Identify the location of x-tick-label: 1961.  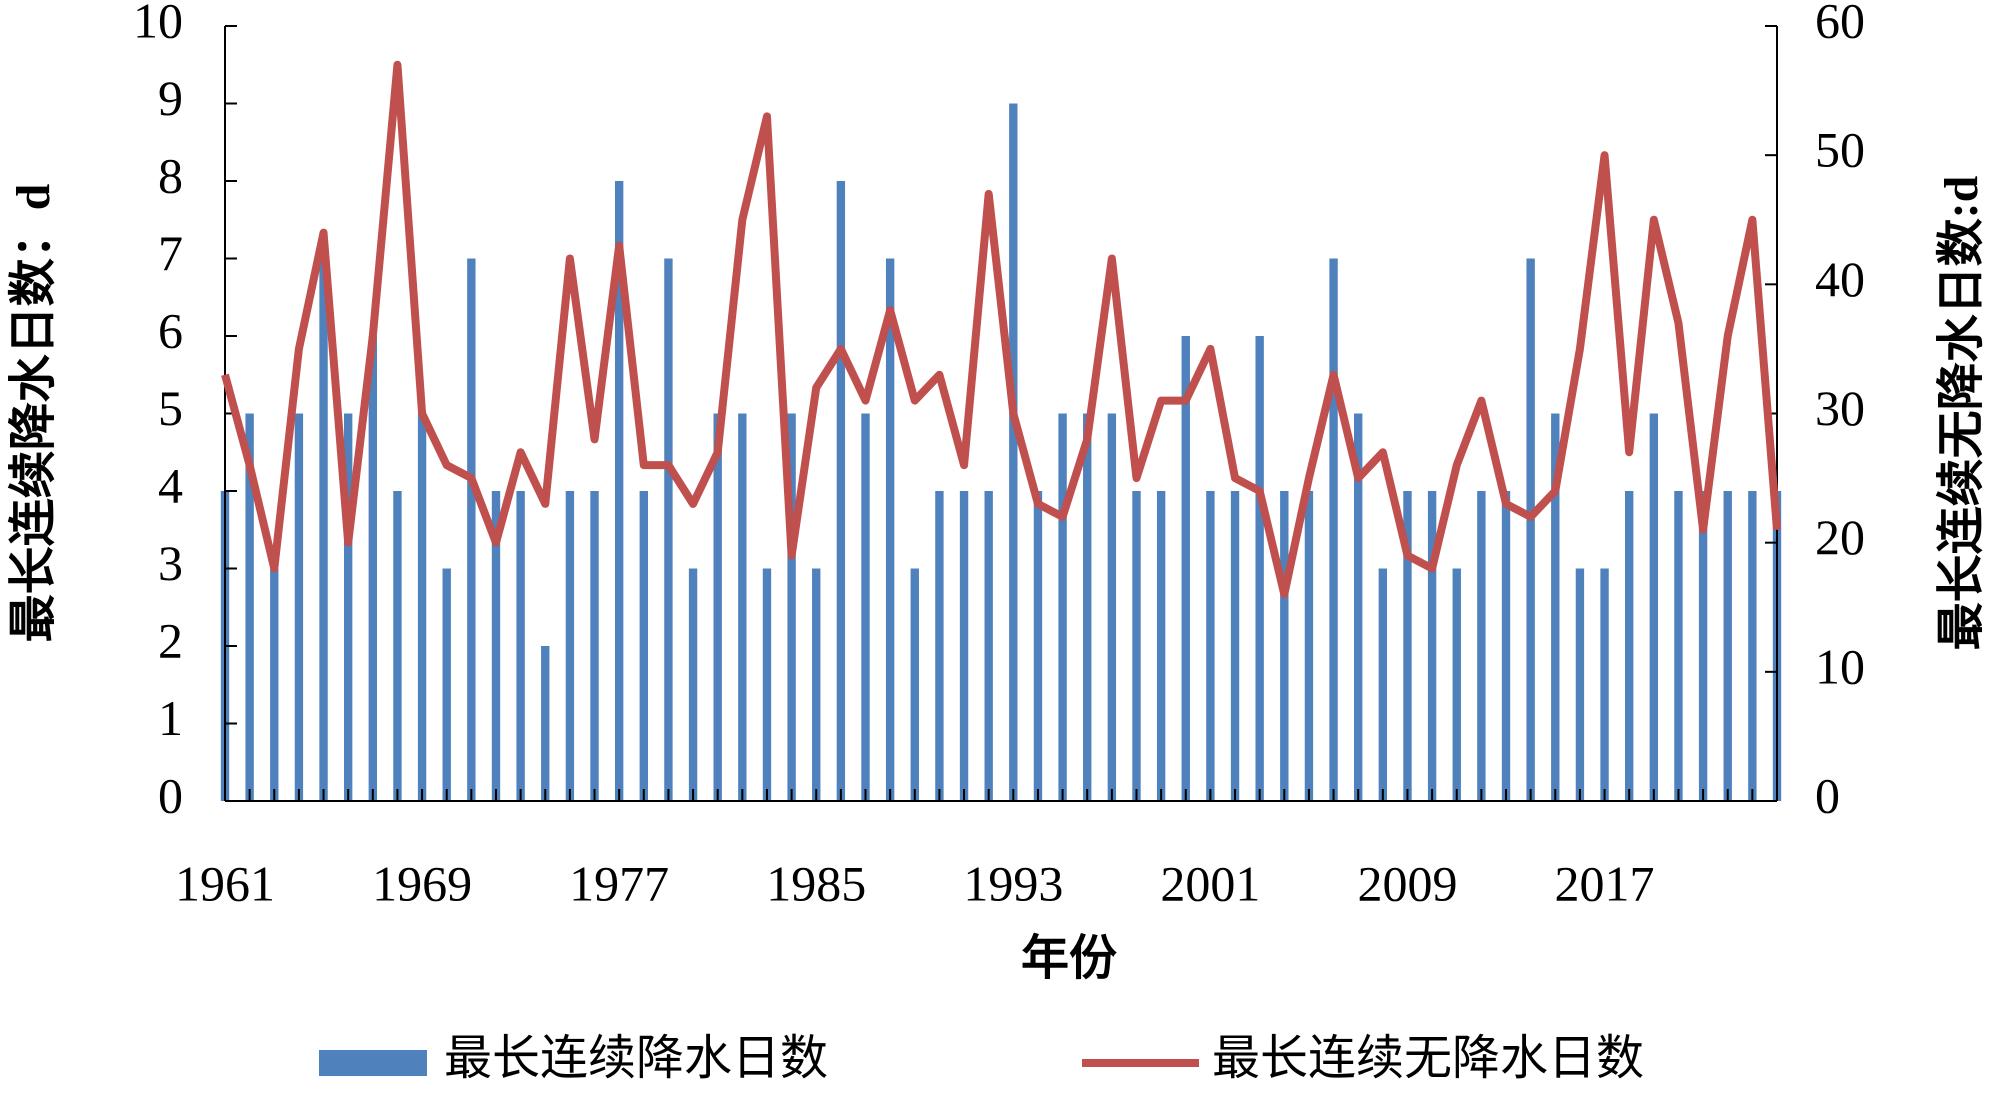
(225, 883).